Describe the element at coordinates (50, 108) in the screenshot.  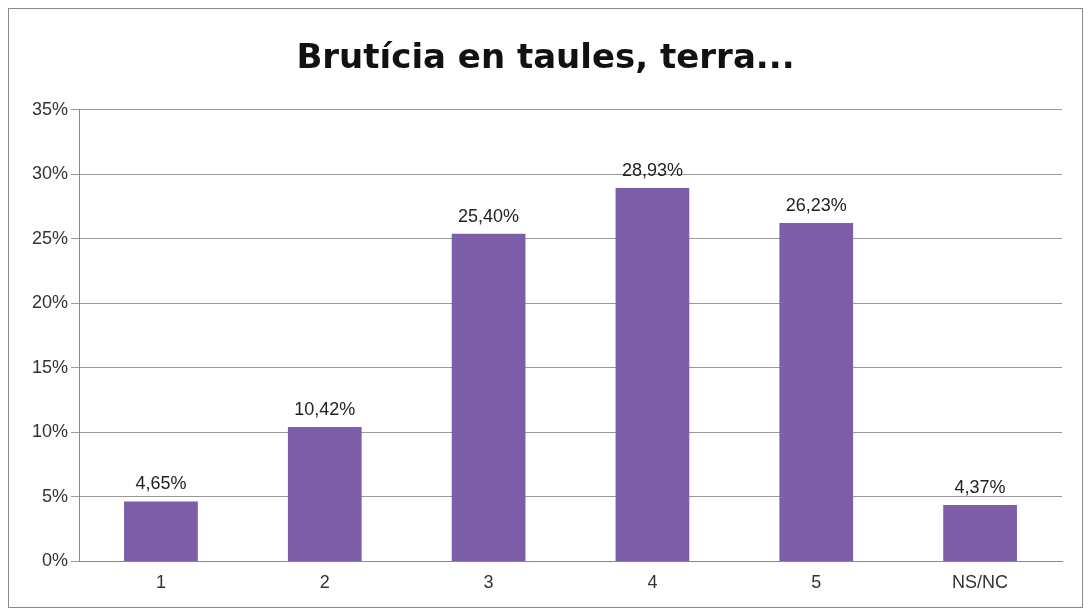
I see `y-tick-label: 35%` at that location.